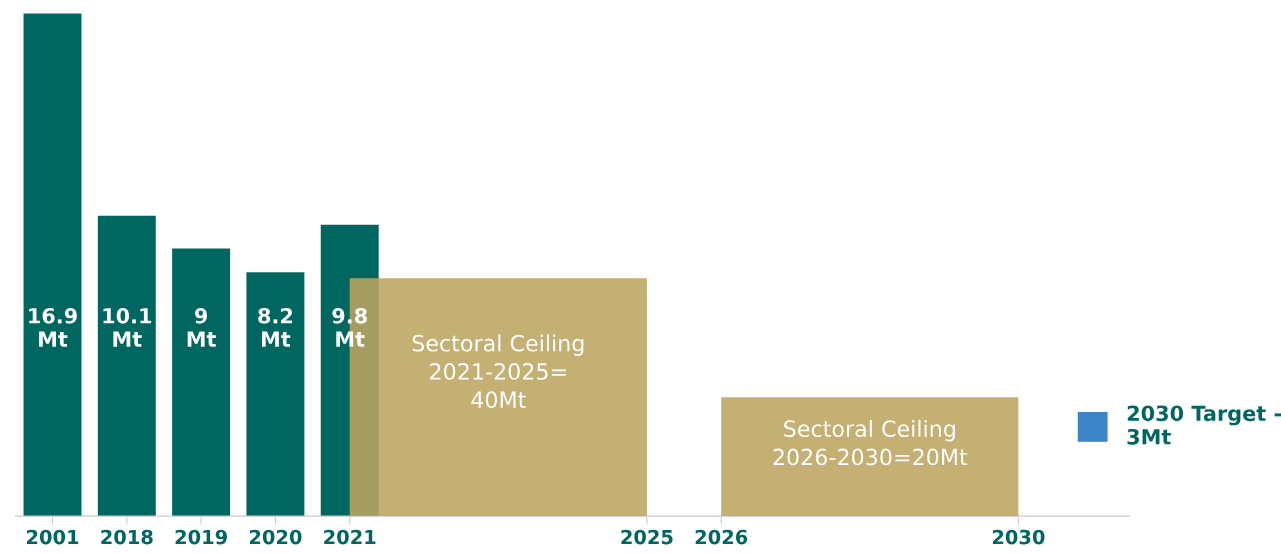  Describe the element at coordinates (53, 327) in the screenshot. I see `data-label: 16.9 Mt` at that location.